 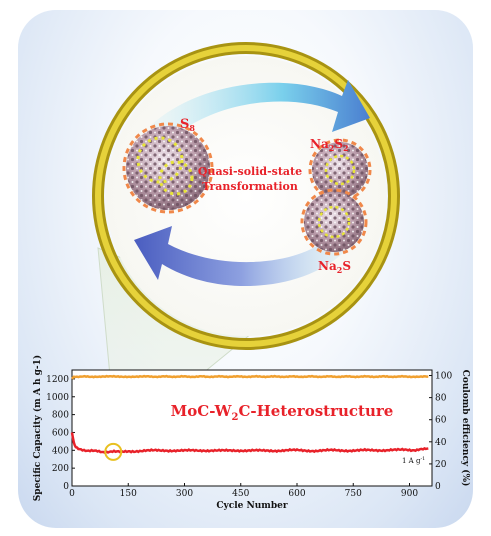 What do you see at coordinates (413, 460) in the screenshot?
I see `rate-label: 1 A g-1` at bounding box center [413, 460].